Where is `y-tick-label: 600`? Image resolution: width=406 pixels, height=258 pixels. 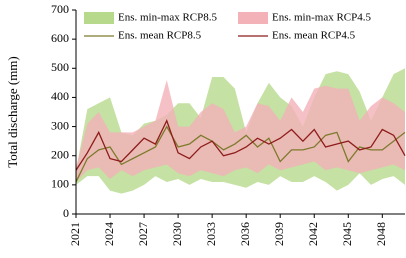 y-tick-label: 600 is located at coordinates (60, 38).